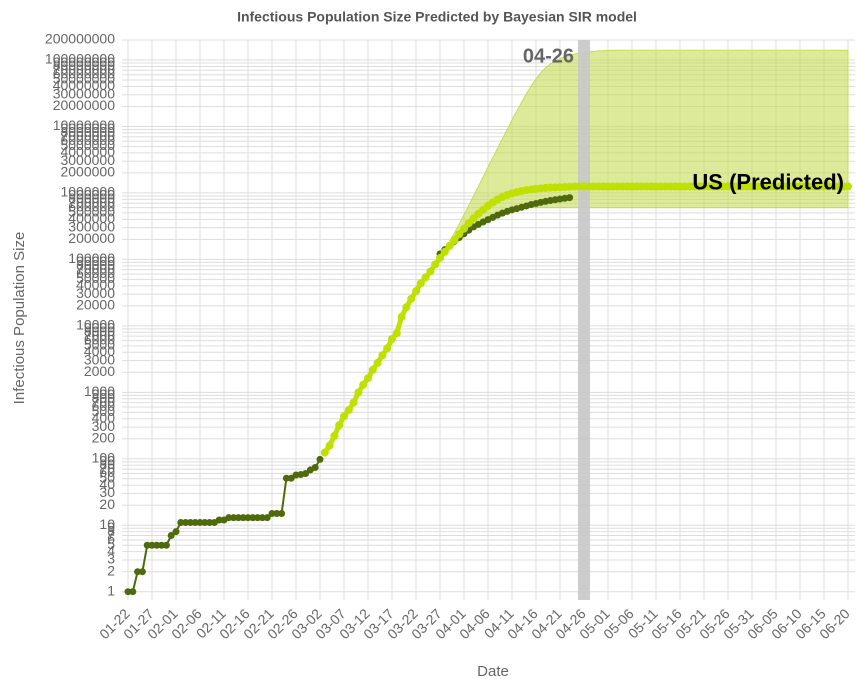 Image resolution: width=857 pixels, height=679 pixels. Describe the element at coordinates (548, 56) in the screenshot. I see `date-marker-label: 04-26` at that location.